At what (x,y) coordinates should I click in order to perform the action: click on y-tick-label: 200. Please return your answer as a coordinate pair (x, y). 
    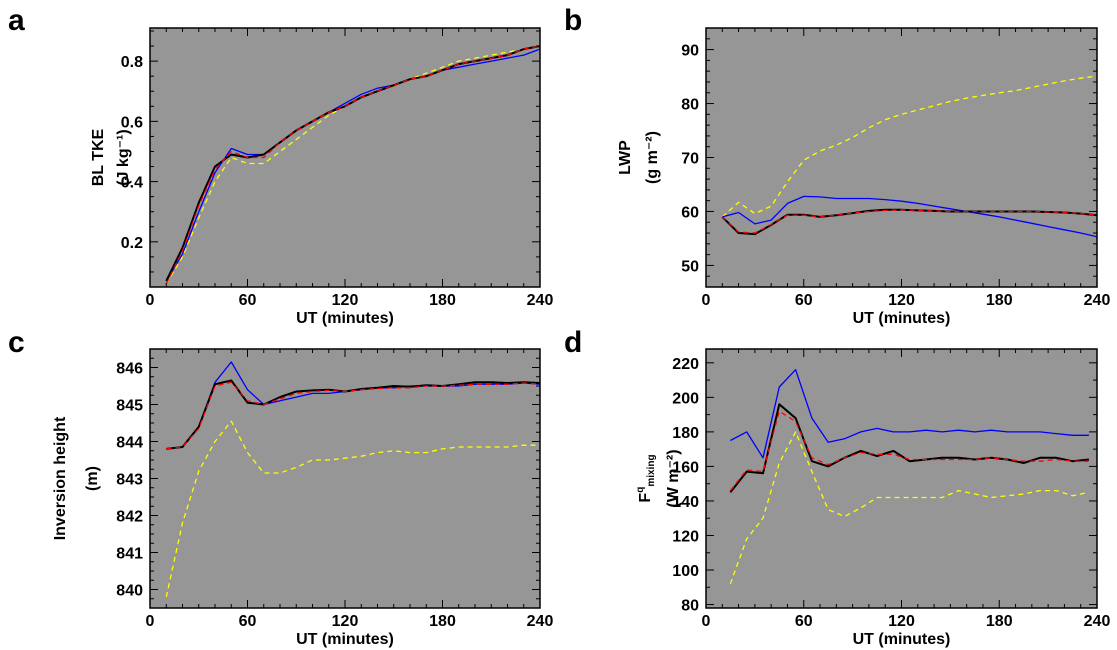
    Looking at the image, I should click on (685, 398).